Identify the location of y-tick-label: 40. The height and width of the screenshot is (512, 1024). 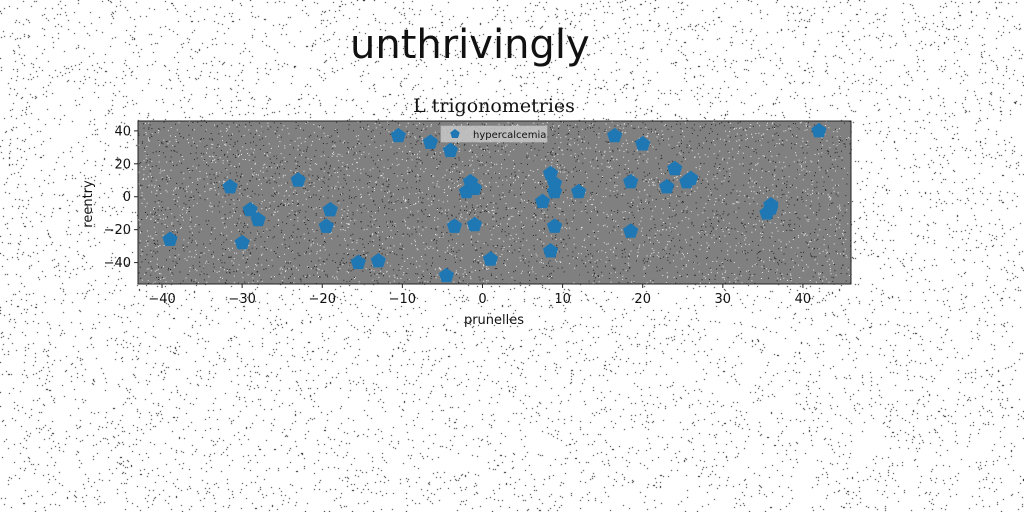
(122, 131).